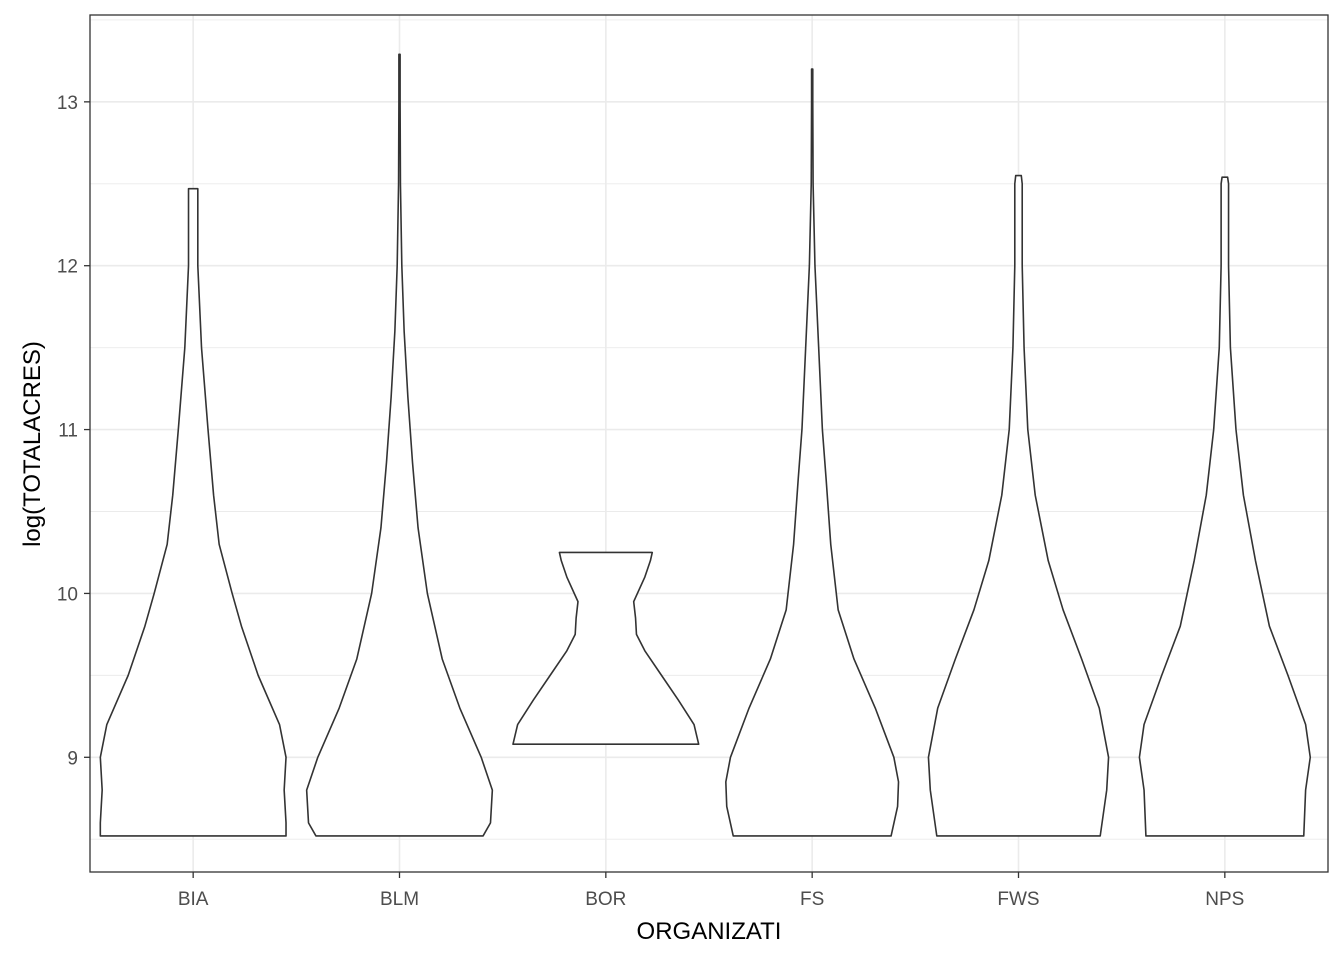 The image size is (1344, 960). I want to click on y-tick-label: 12, so click(67, 267).